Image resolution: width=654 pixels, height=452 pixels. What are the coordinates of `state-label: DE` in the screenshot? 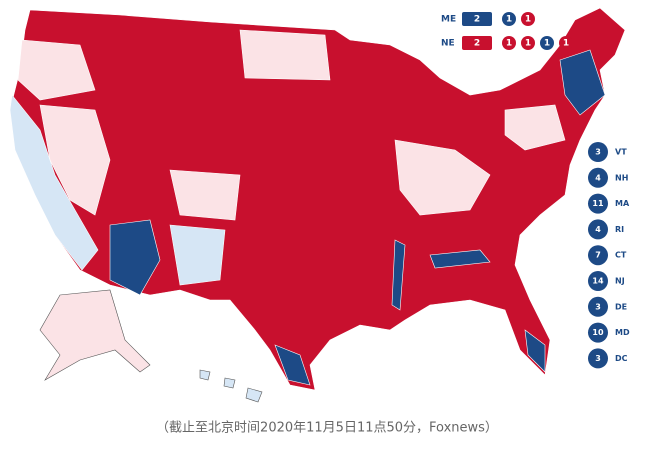 It's located at (621, 306).